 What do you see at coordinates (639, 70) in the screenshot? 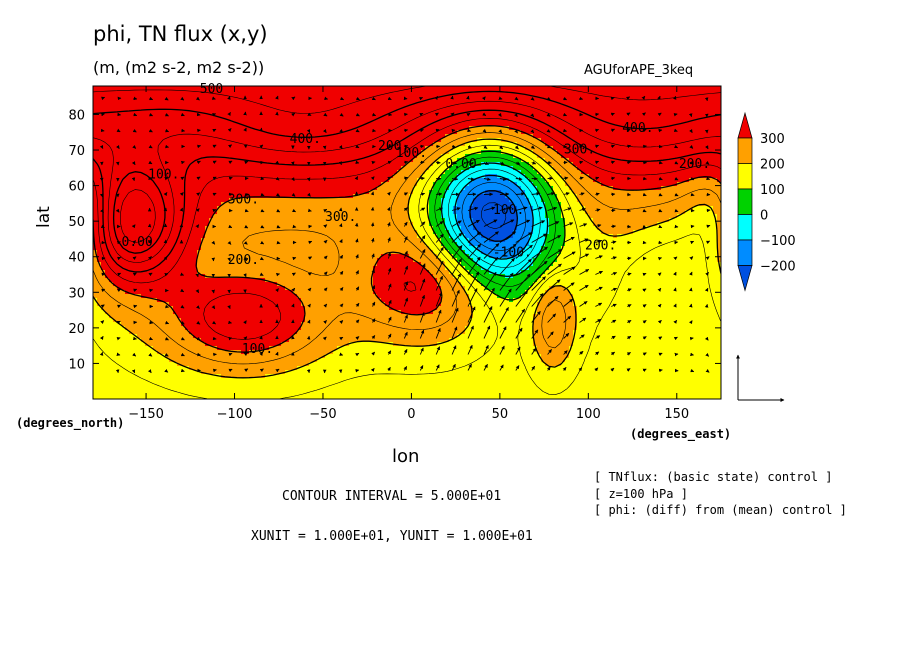
I see `experiment-label: AGUforAPE_3keq` at bounding box center [639, 70].